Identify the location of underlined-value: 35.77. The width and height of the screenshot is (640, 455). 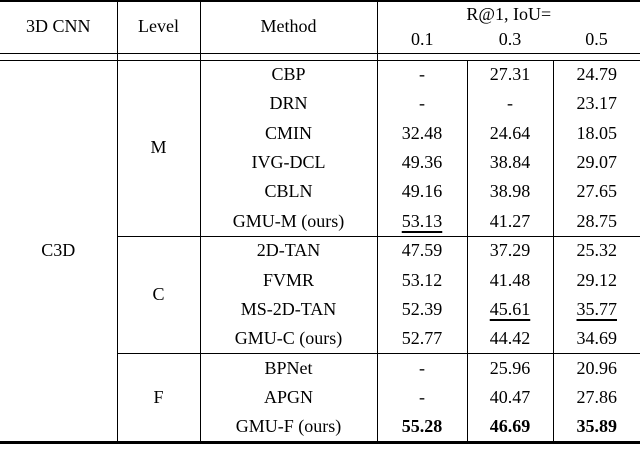
(597, 309).